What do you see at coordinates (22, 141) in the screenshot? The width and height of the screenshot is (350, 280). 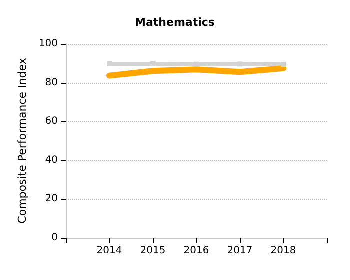 I see `y-axis-title: Composite Performance Index` at bounding box center [22, 141].